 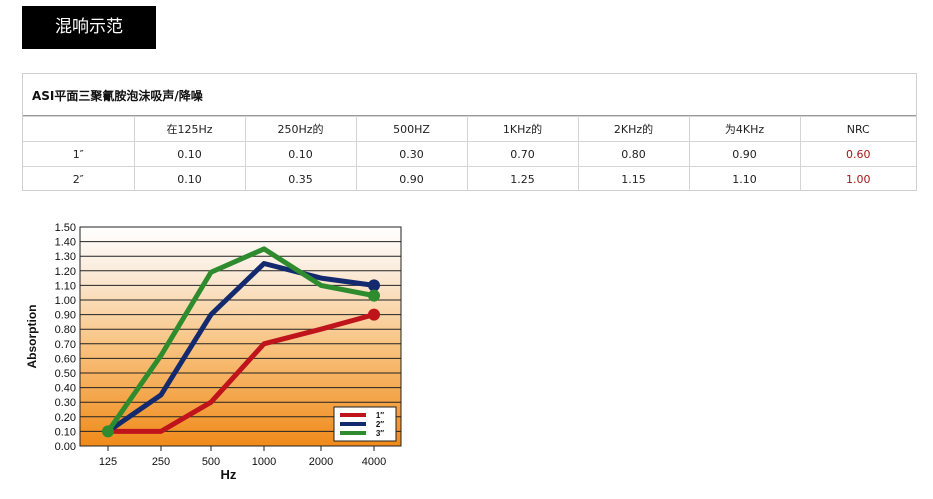 I want to click on x-tick-label: 2000, so click(x=321, y=462).